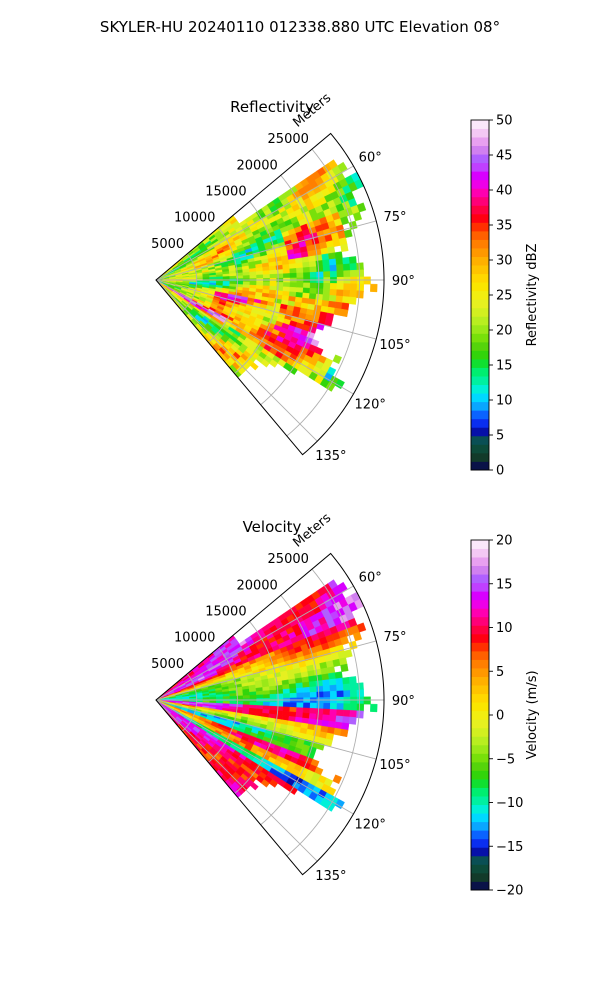  What do you see at coordinates (504, 156) in the screenshot?
I see `colorbar-tick-label: 45` at bounding box center [504, 156].